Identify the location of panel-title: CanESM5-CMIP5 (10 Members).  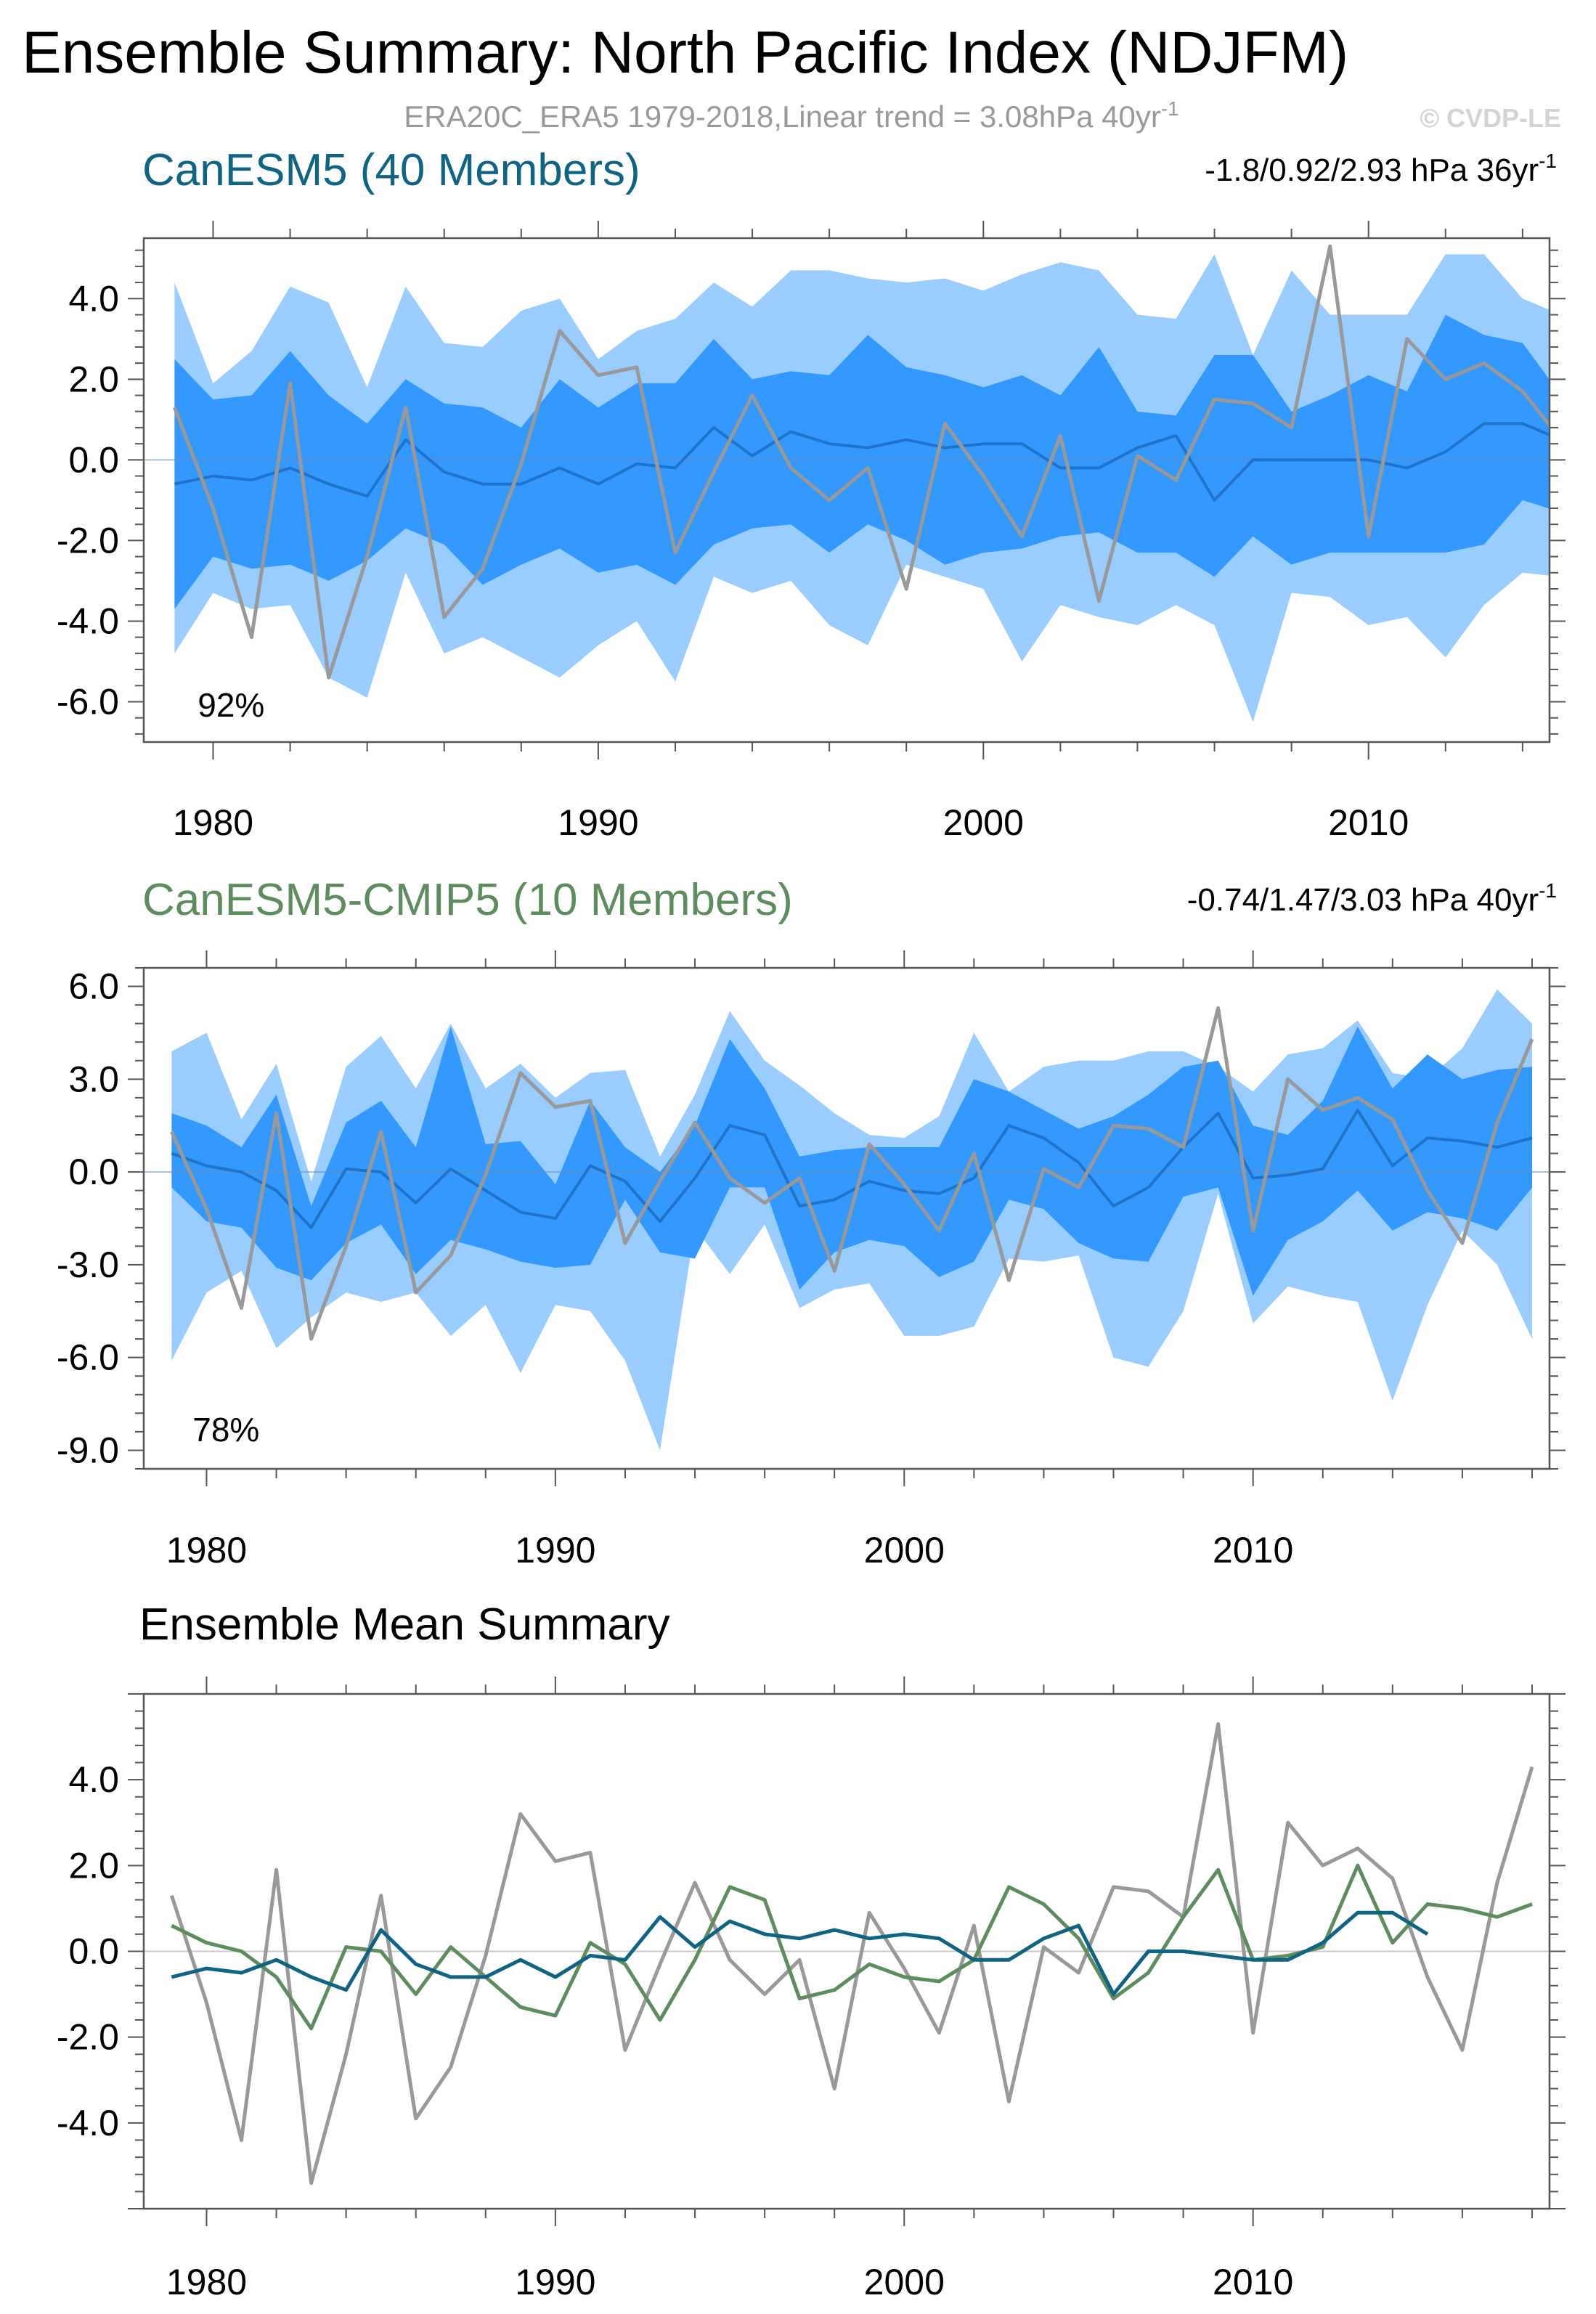
(467, 900).